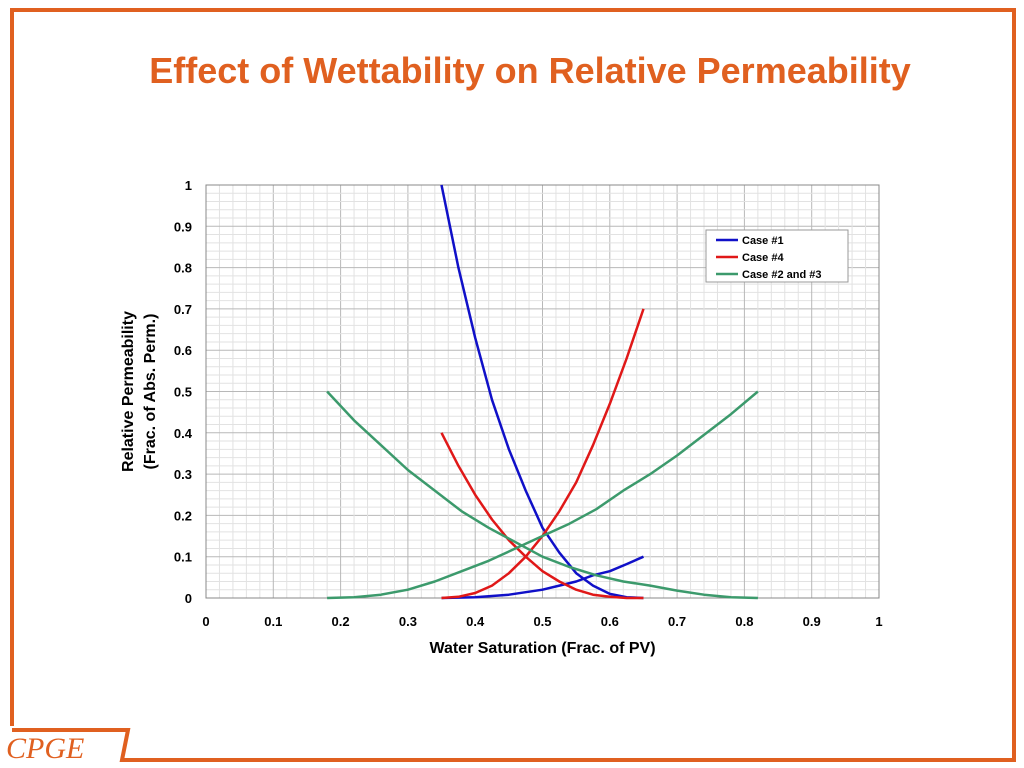 This screenshot has width=1024, height=768. Describe the element at coordinates (183, 226) in the screenshot. I see `y-tick-label: 0.9` at that location.